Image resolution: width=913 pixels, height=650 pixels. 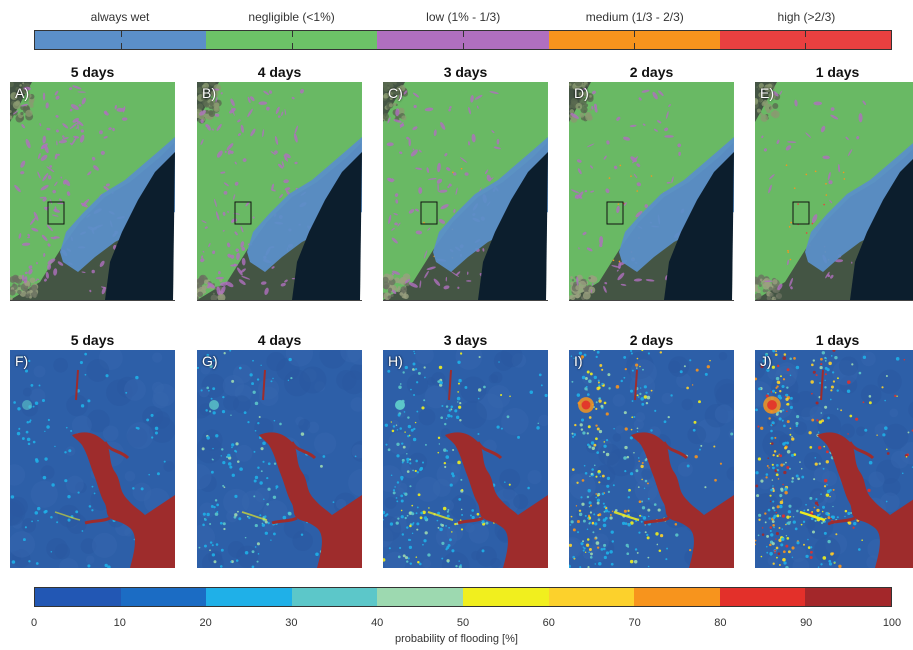 I want to click on colorbar-tick-label: 100, so click(x=892, y=623).